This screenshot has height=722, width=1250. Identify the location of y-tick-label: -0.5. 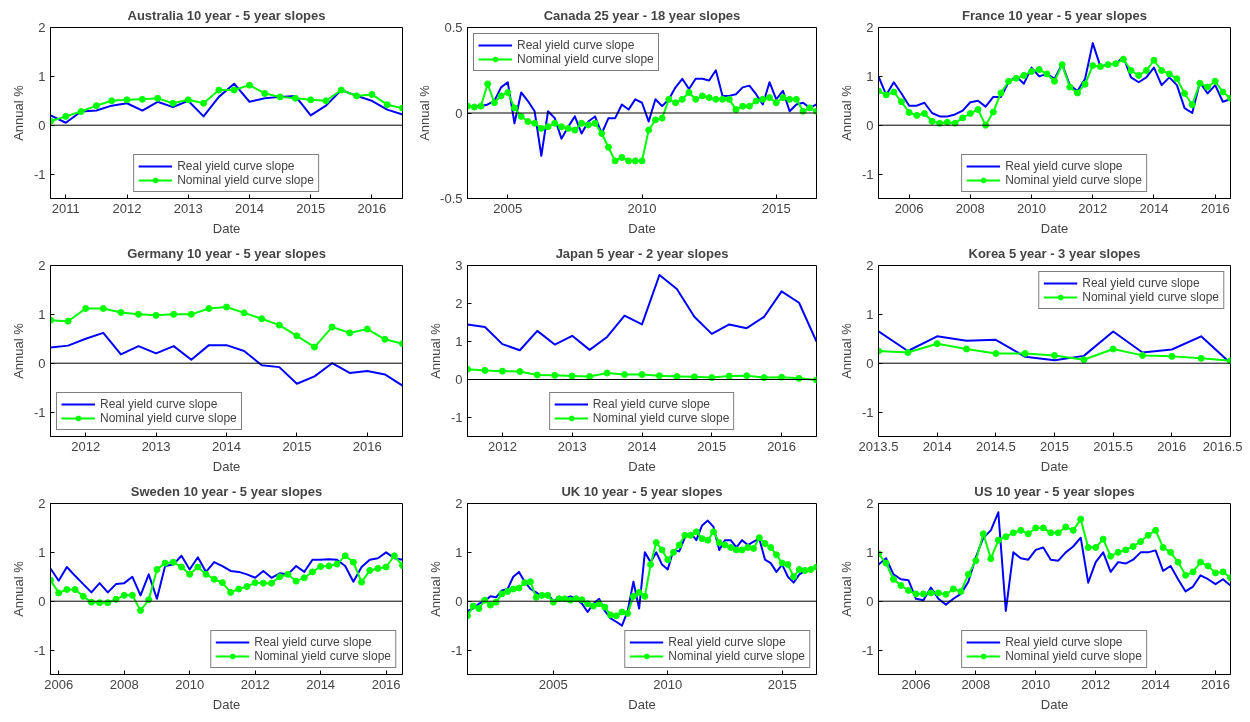
(451, 198).